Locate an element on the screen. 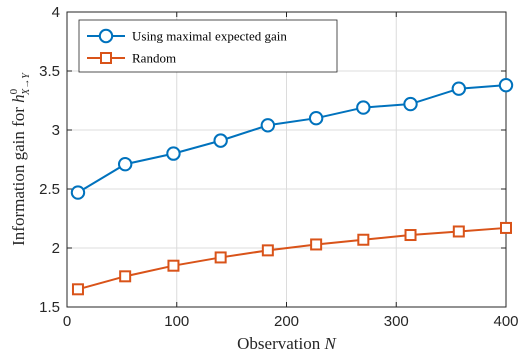 The image size is (528, 358). legend-label: Random is located at coordinates (154, 58).